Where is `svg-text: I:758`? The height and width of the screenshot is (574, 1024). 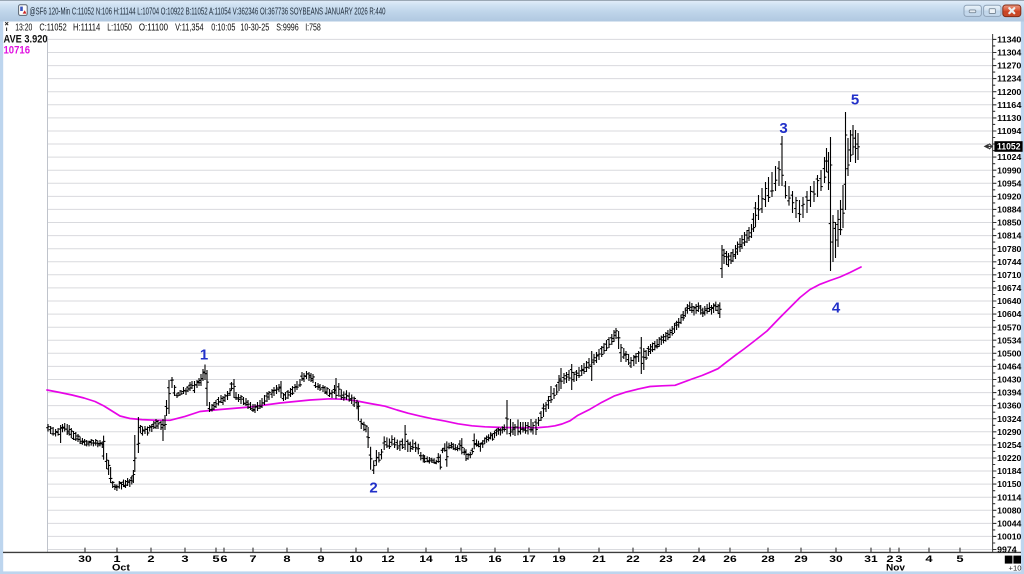 svg-text: I:758 is located at coordinates (313, 27).